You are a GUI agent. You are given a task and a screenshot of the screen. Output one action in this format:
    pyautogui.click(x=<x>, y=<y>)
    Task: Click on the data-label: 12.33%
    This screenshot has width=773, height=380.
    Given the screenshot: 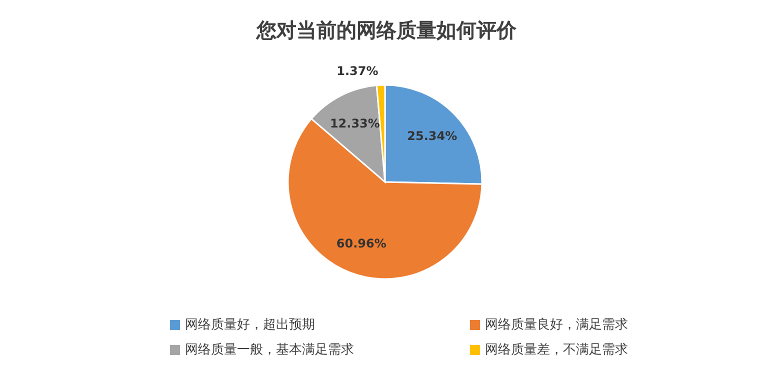 What is the action you would take?
    pyautogui.click(x=355, y=123)
    